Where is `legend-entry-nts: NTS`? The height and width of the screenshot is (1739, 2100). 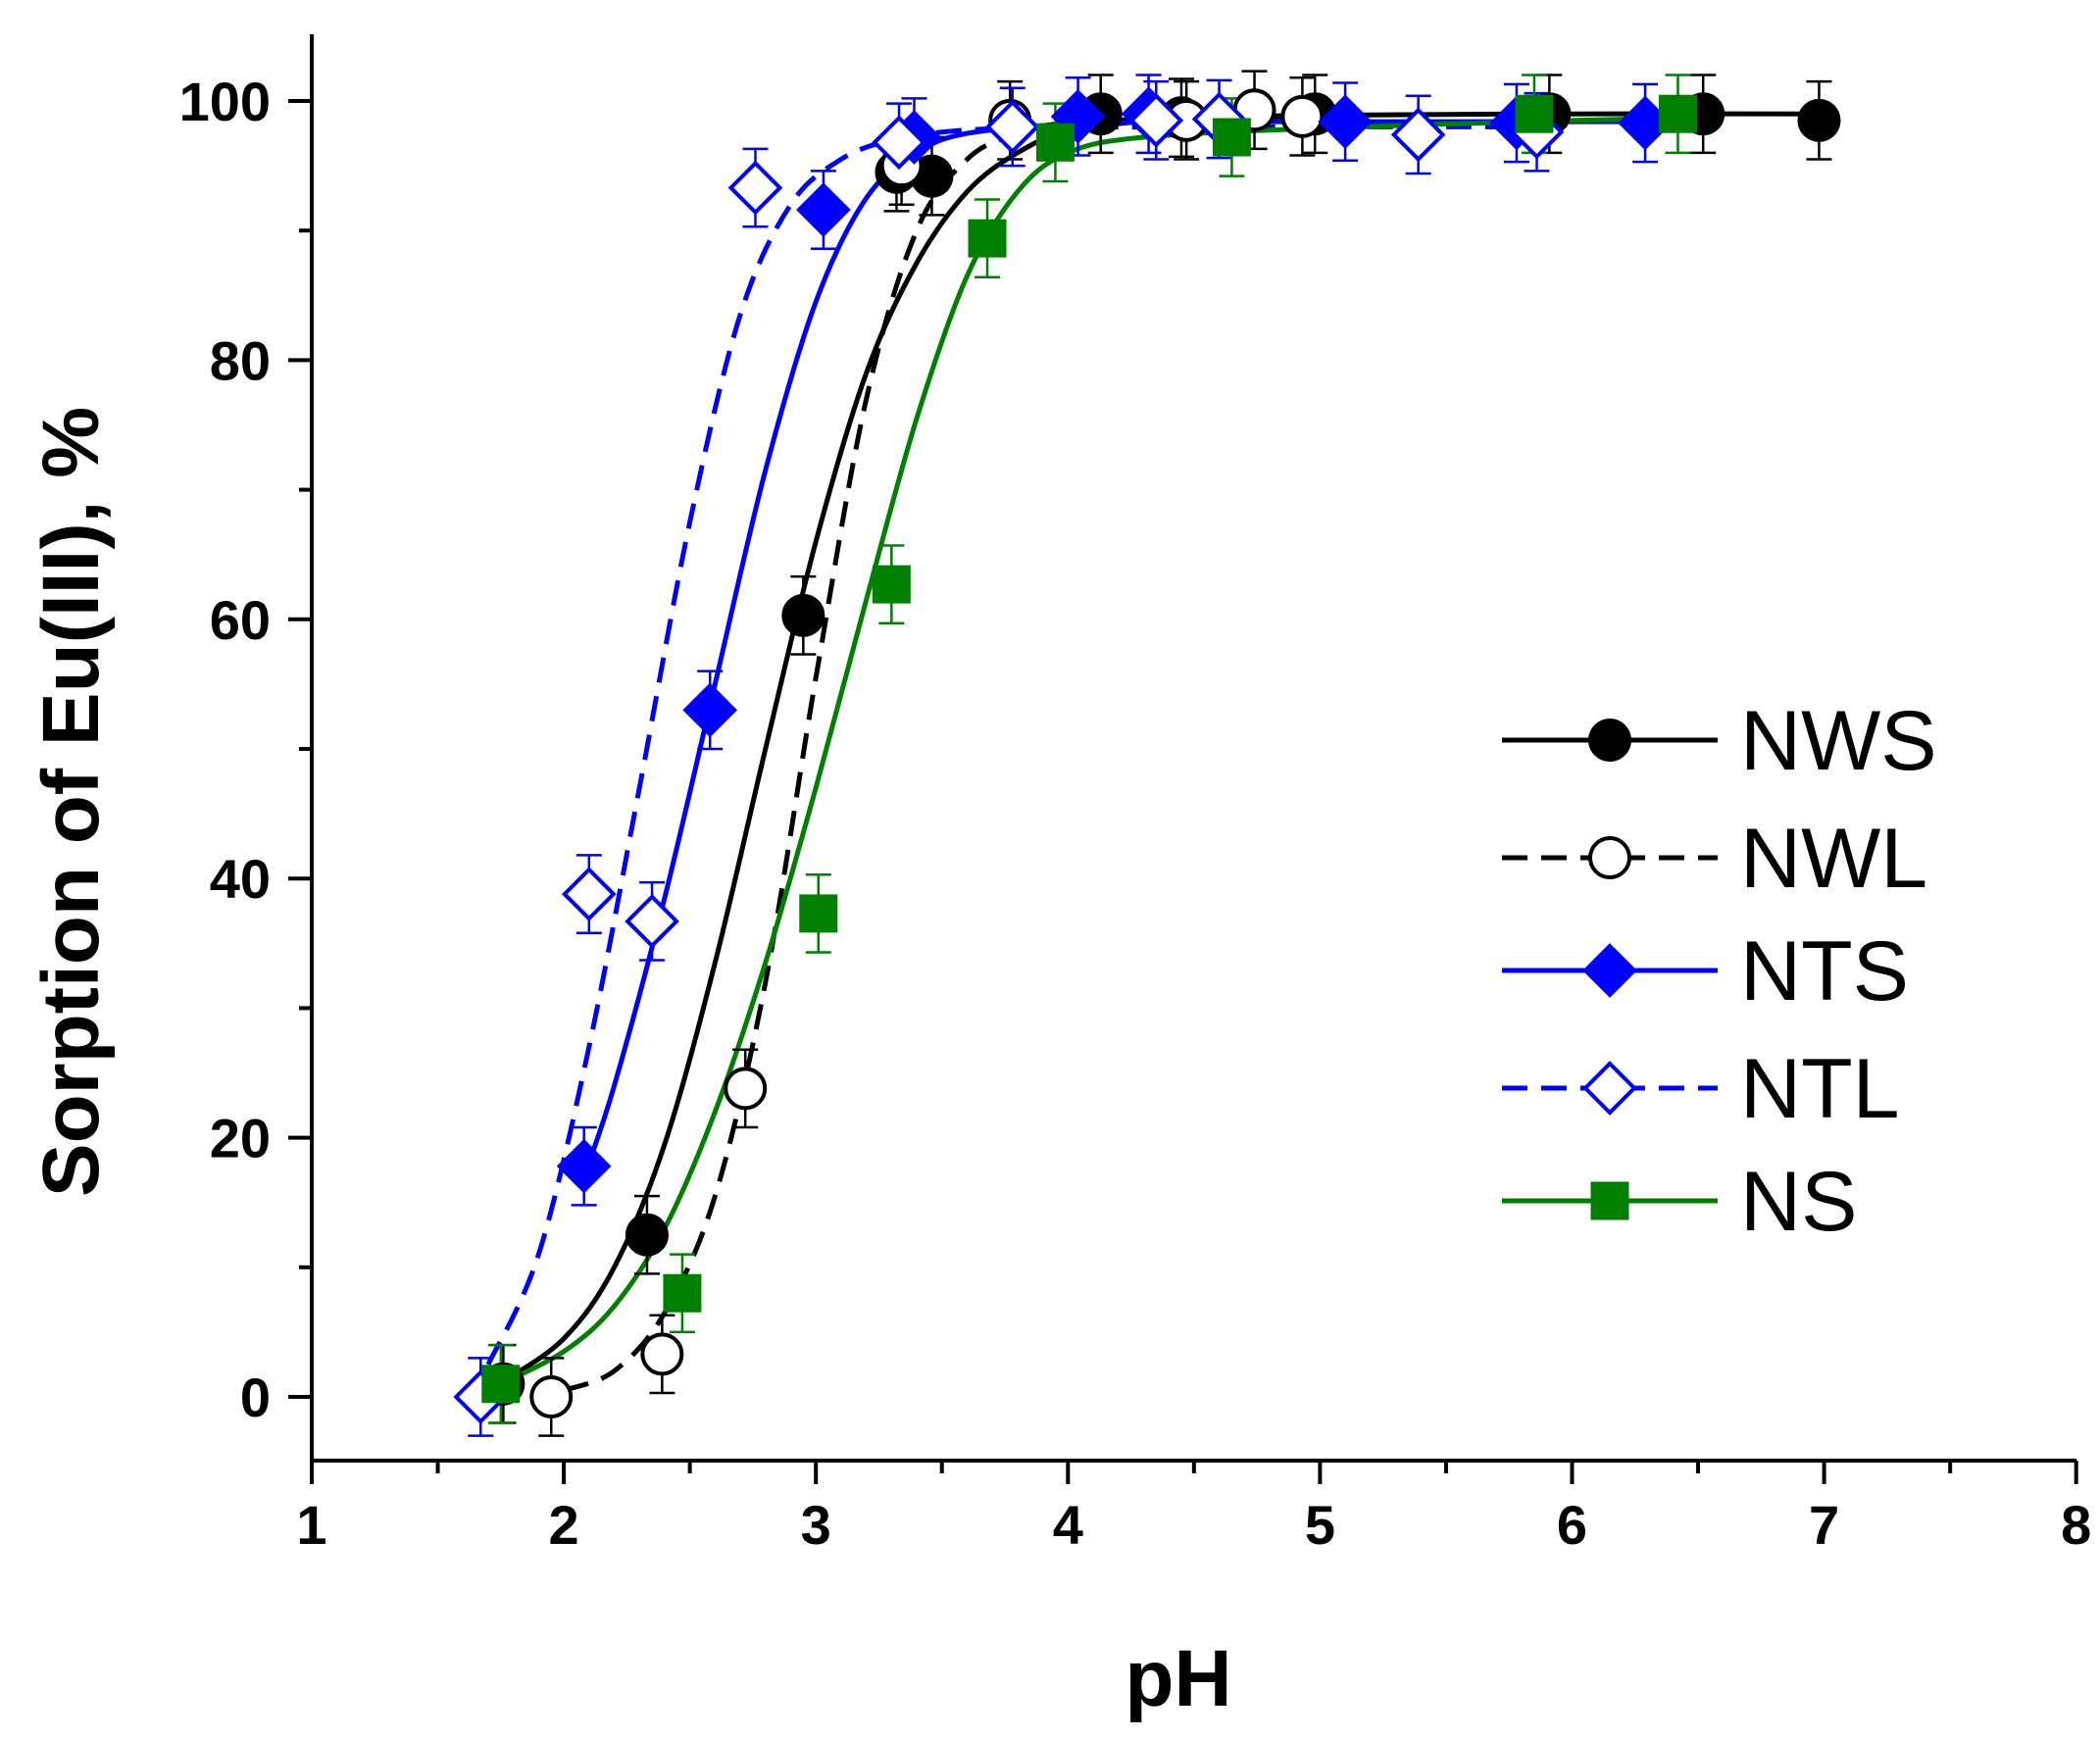 legend-entry-nts: NTS is located at coordinates (1705, 972).